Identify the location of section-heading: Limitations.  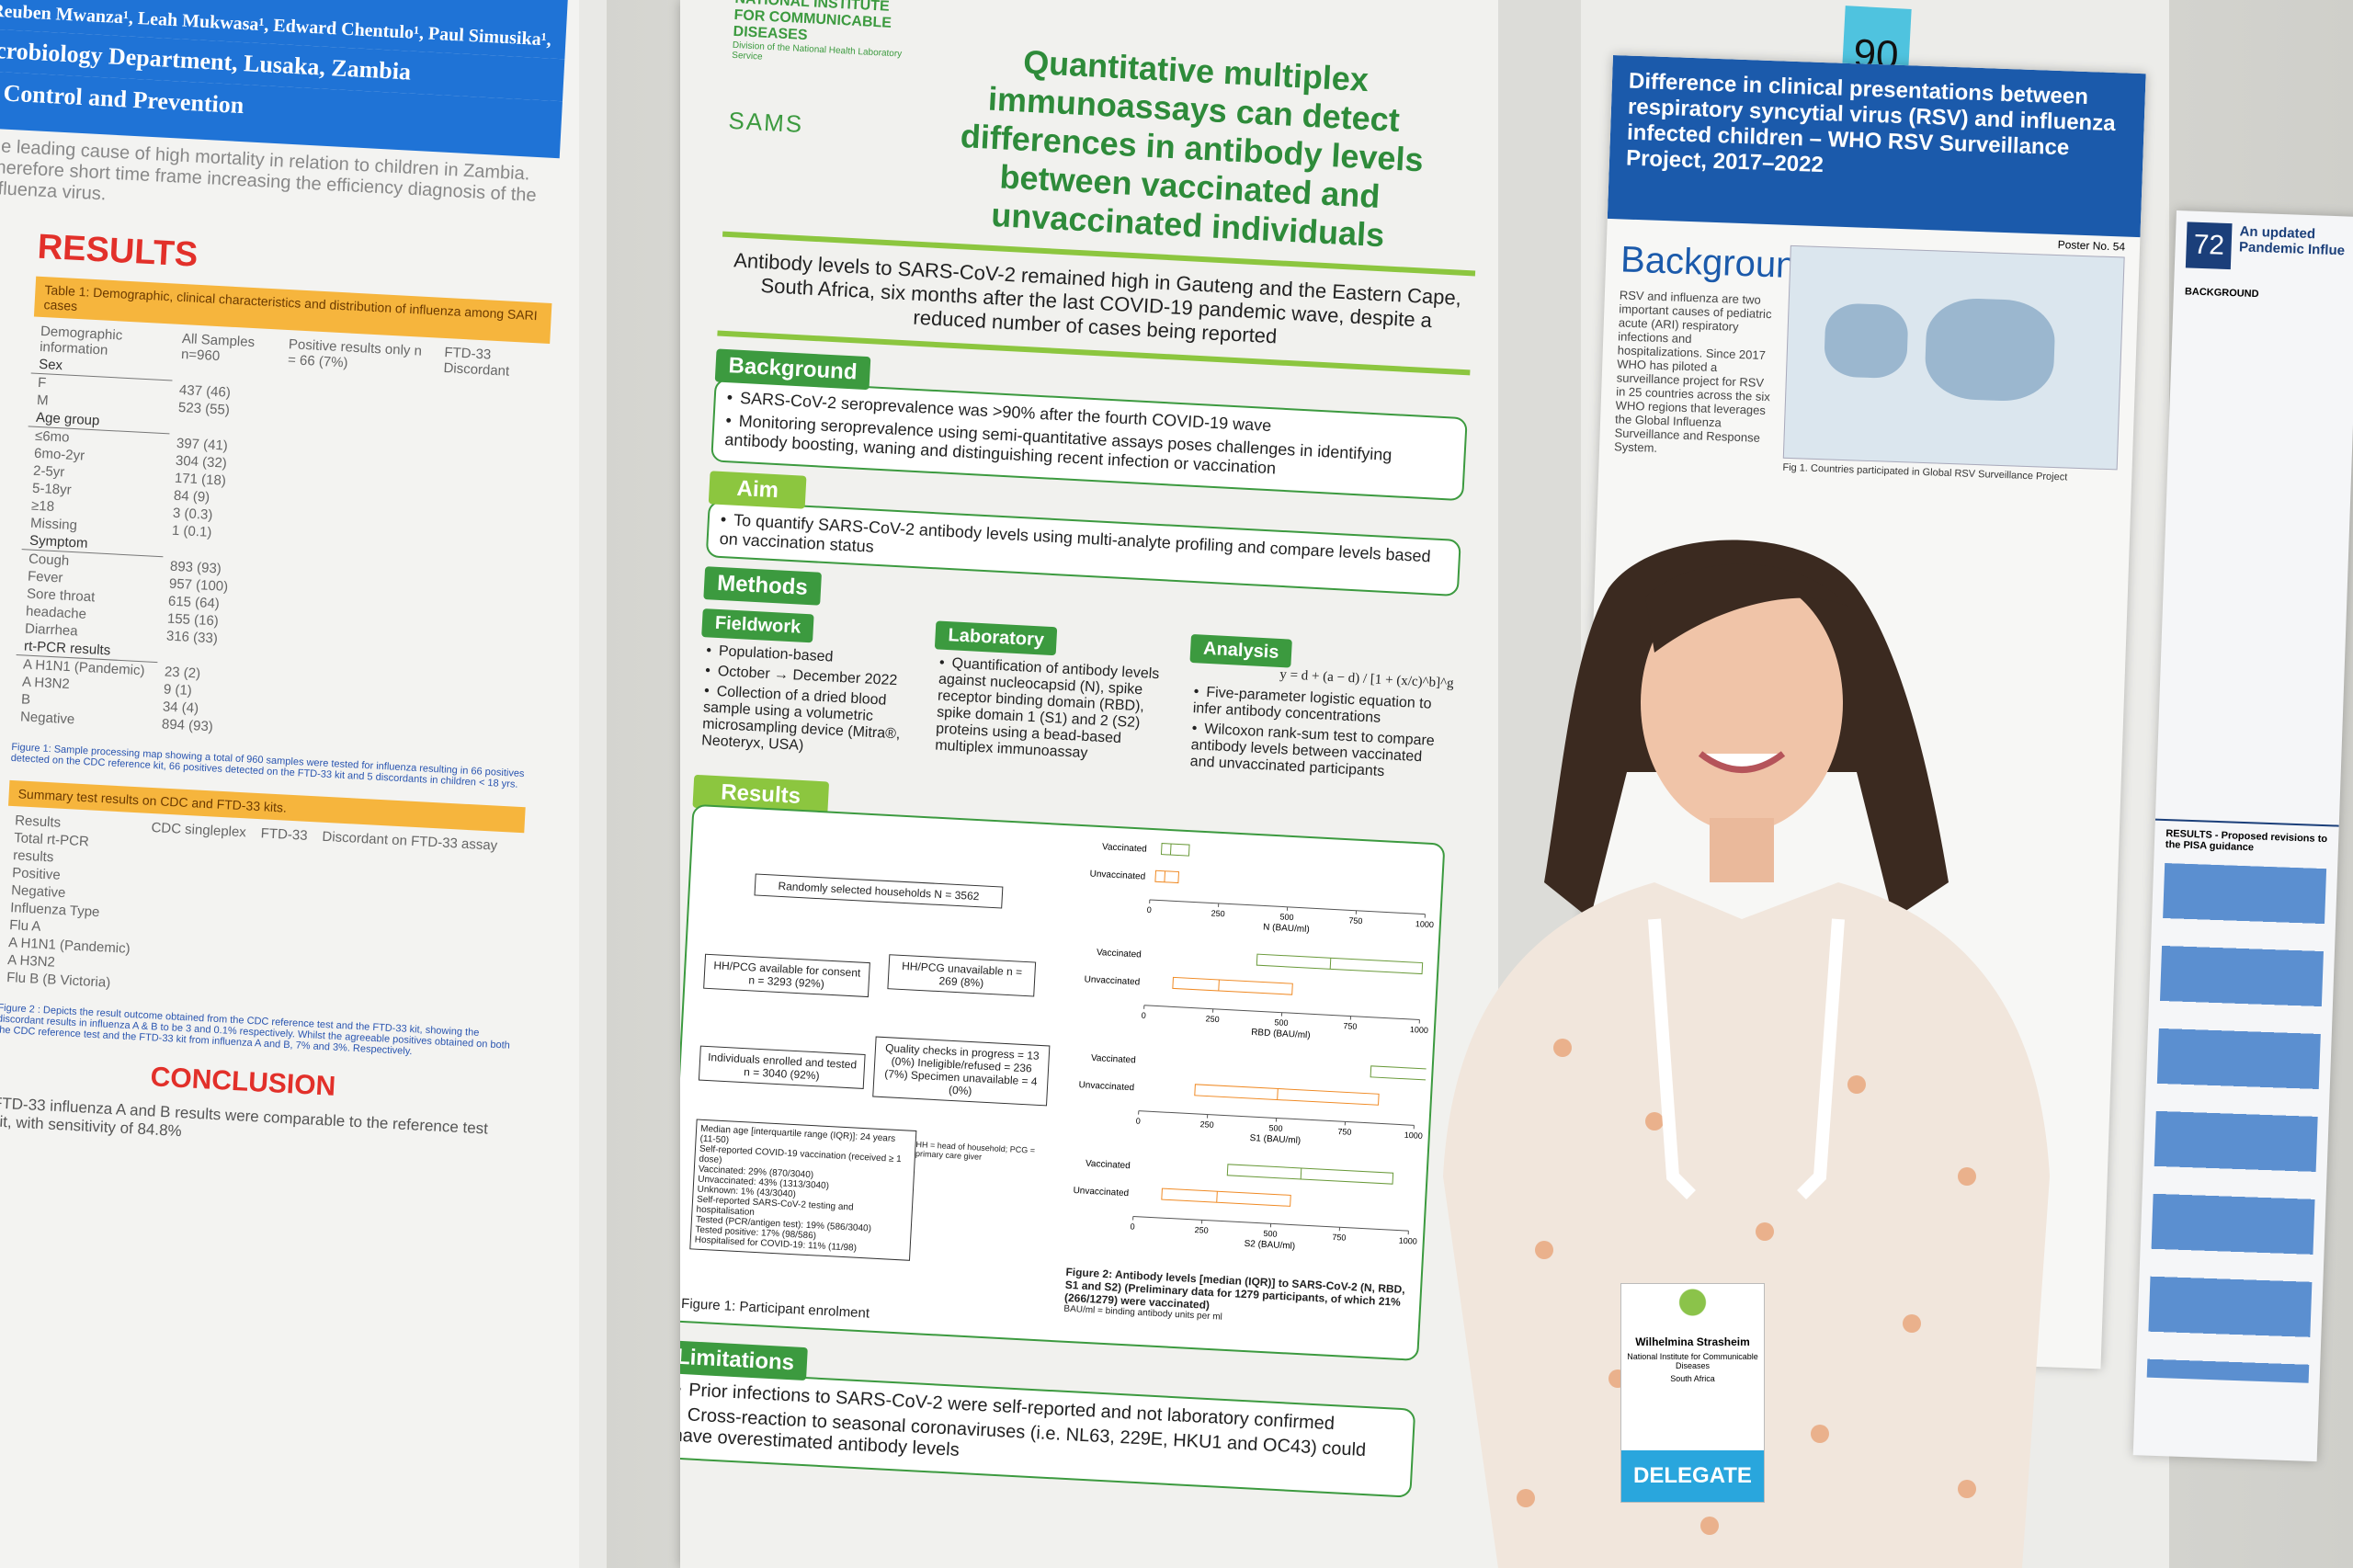
(744, 1360).